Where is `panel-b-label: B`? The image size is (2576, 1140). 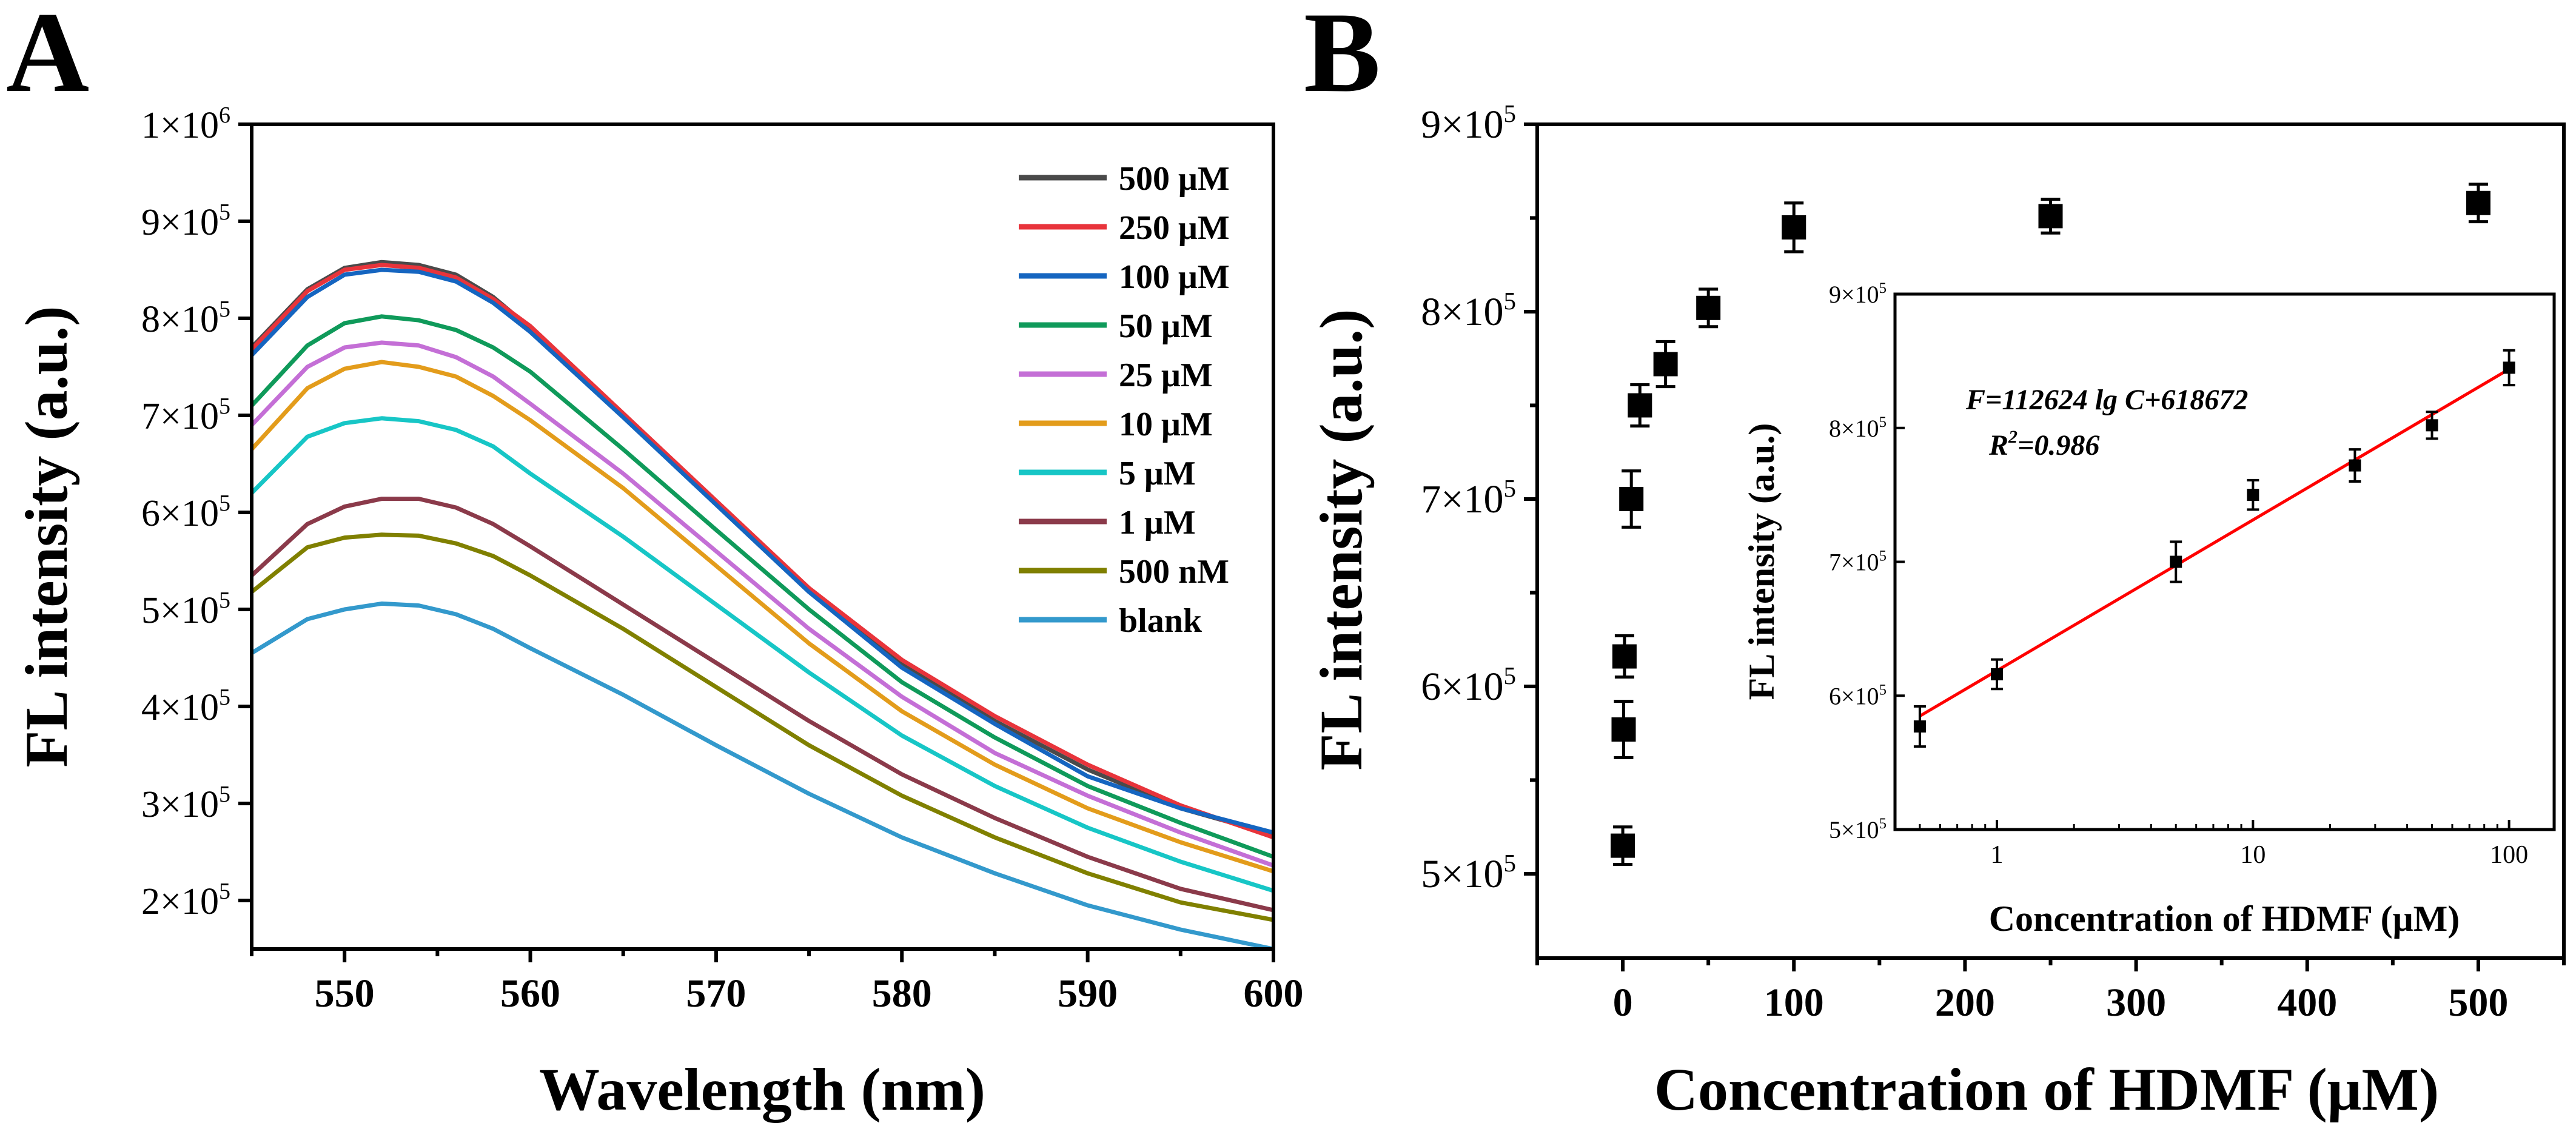
panel-b-label: B is located at coordinates (1342, 58).